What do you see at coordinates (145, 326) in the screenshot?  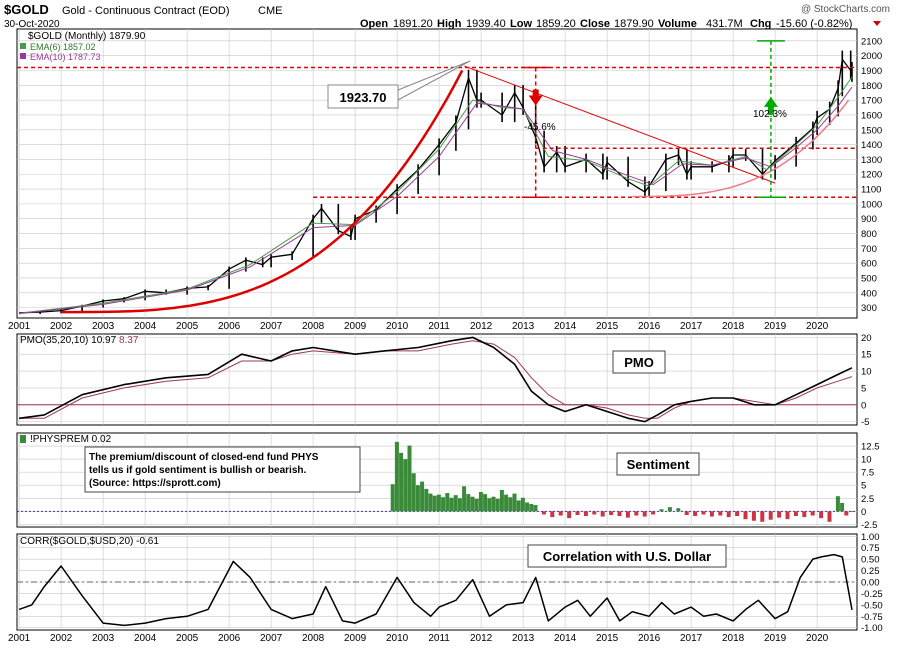 I see `x-tick-label: 2004` at bounding box center [145, 326].